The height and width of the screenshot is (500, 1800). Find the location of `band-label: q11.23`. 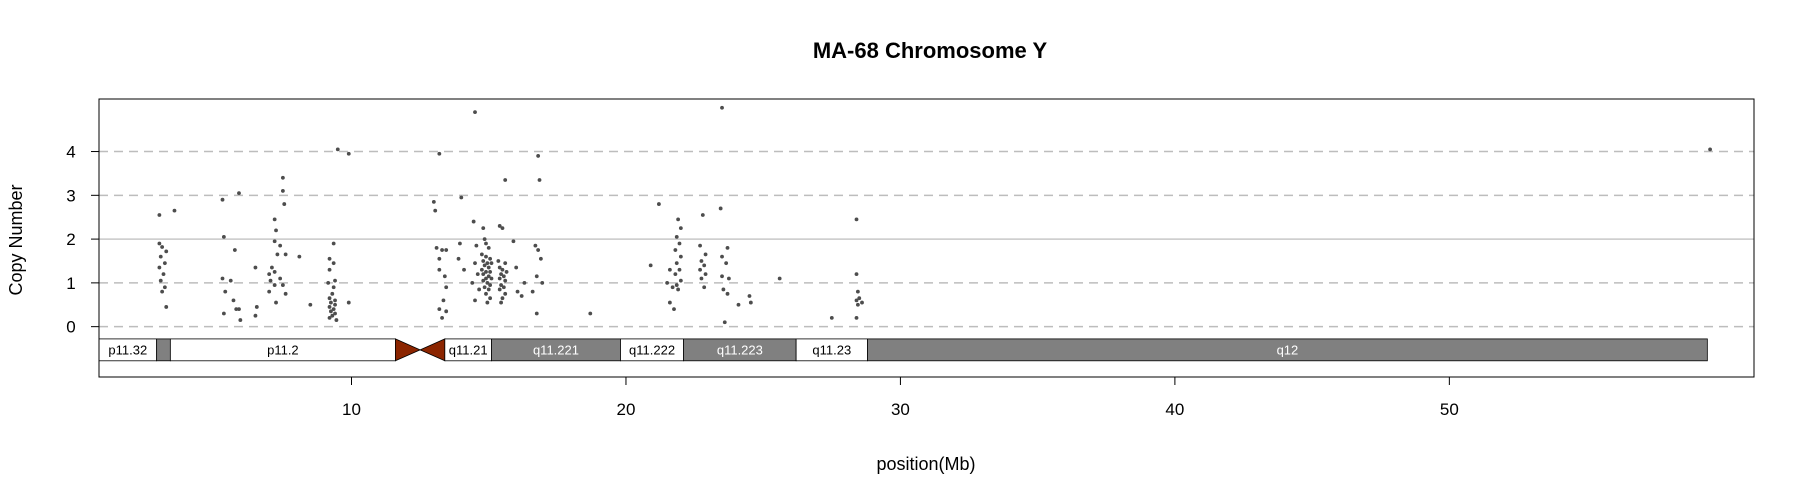

band-label: q11.23 is located at coordinates (831, 349).